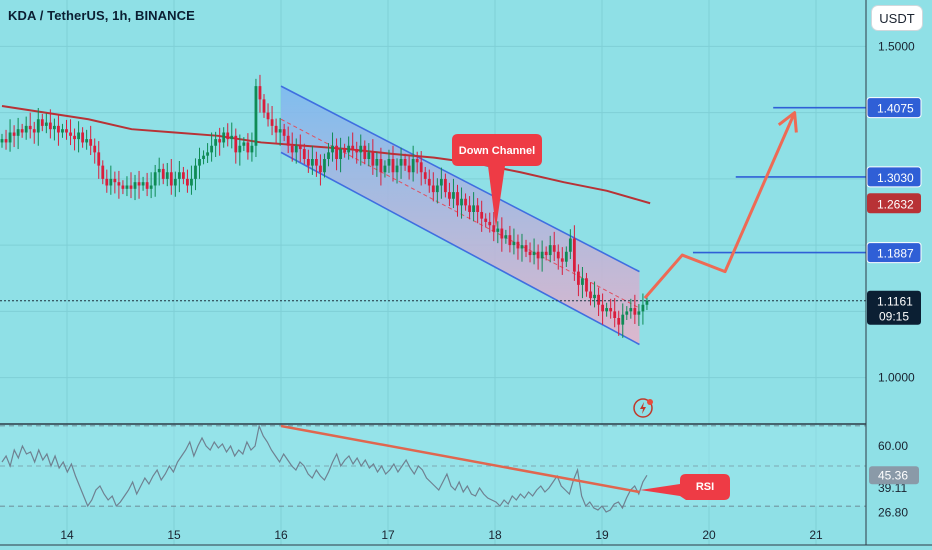 This screenshot has width=932, height=550. I want to click on currency-selector: USDT, so click(897, 18).